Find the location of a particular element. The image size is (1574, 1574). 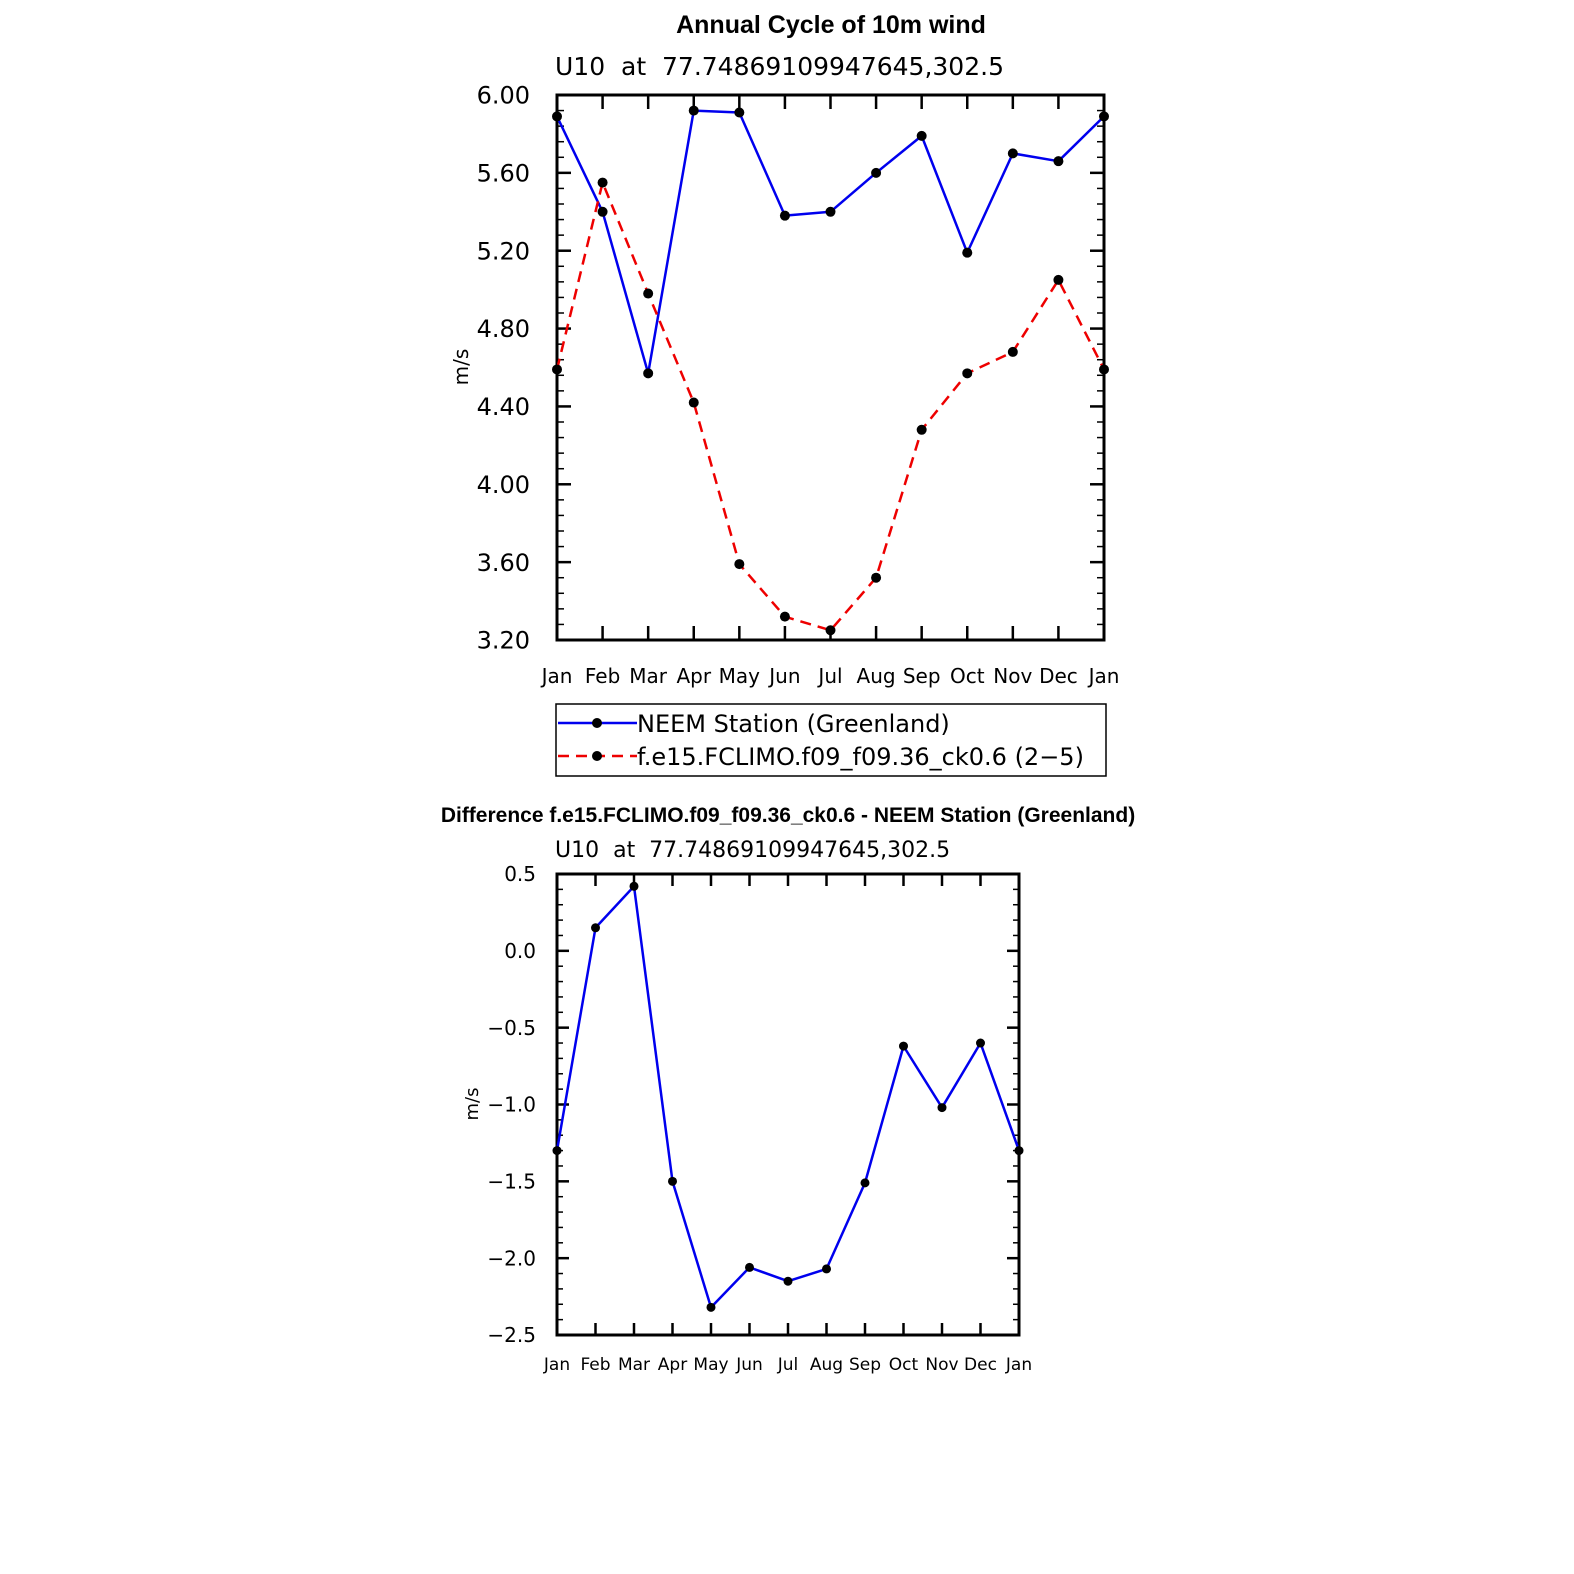

legend-entry-neem: NEEM Station (Greenland) is located at coordinates (754, 724).